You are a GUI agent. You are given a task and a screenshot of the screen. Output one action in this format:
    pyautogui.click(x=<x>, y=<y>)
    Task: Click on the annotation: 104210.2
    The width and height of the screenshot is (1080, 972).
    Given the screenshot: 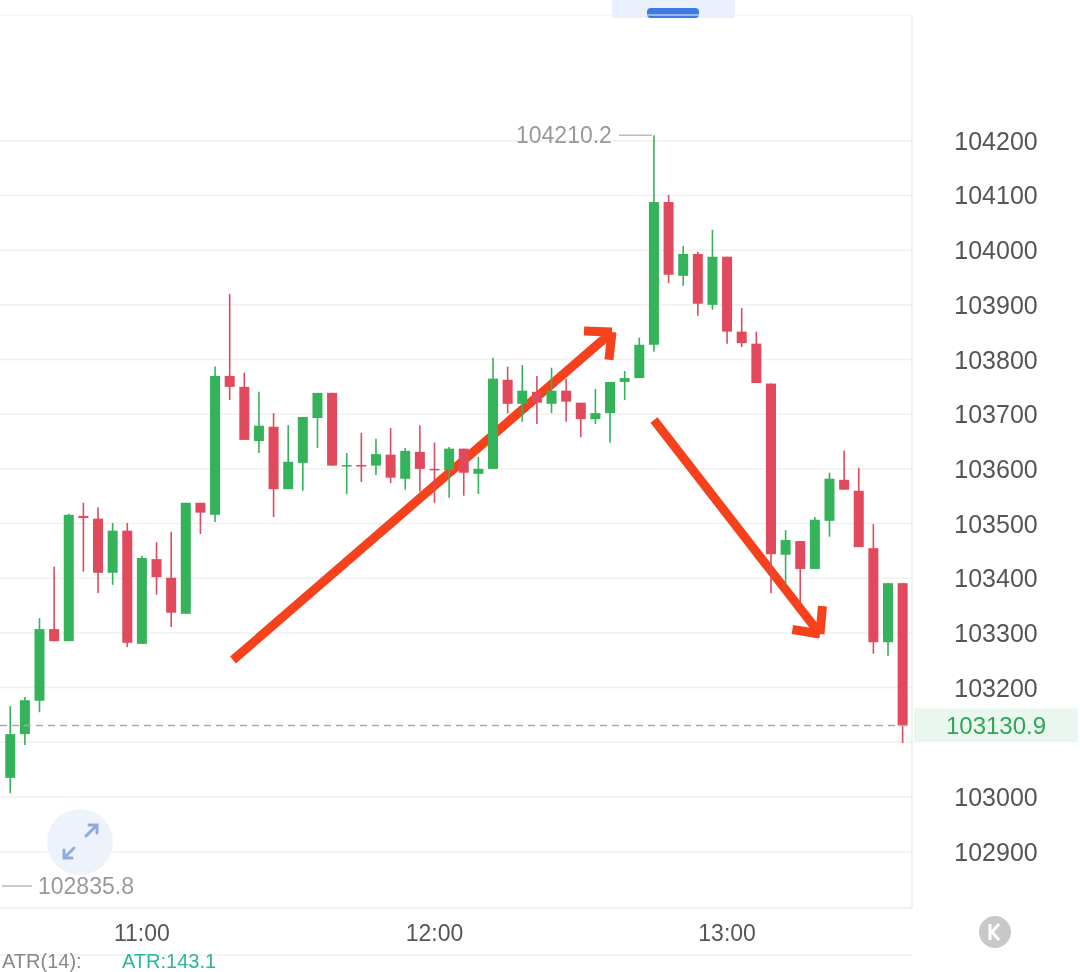 What is the action you would take?
    pyautogui.click(x=564, y=135)
    